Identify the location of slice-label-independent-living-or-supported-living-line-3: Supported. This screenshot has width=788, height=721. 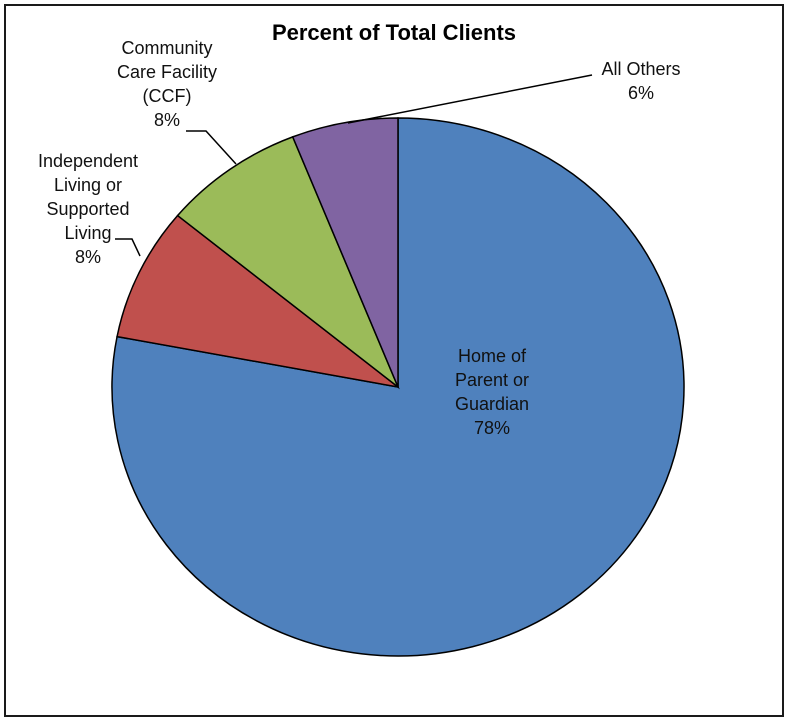
(87, 209).